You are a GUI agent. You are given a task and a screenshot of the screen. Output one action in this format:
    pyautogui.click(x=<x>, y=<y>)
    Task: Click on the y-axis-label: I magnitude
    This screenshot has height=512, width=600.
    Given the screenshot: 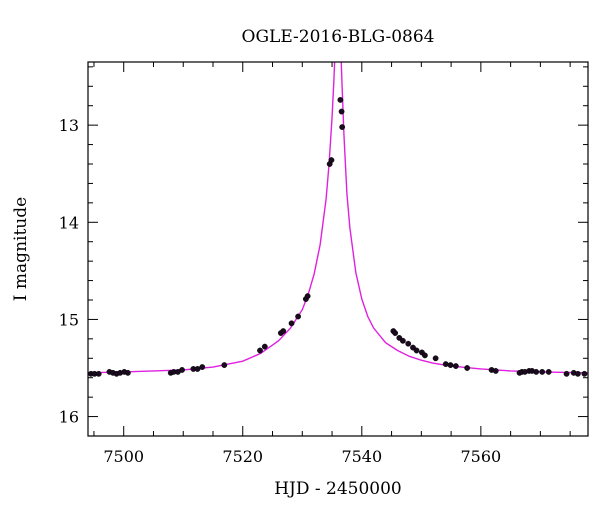 What is the action you would take?
    pyautogui.click(x=21, y=249)
    